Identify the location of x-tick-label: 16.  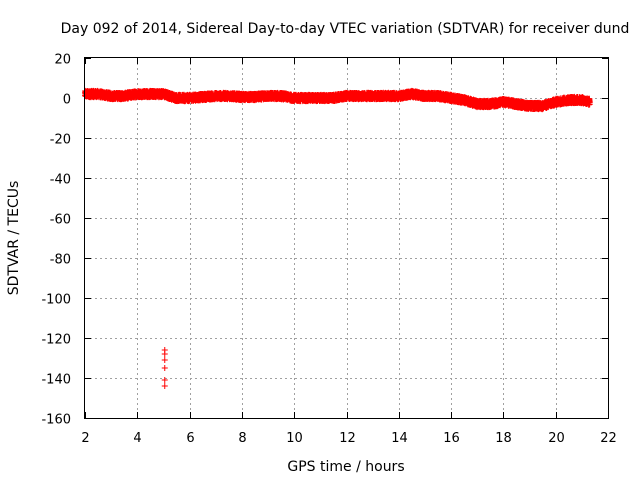
(451, 438).